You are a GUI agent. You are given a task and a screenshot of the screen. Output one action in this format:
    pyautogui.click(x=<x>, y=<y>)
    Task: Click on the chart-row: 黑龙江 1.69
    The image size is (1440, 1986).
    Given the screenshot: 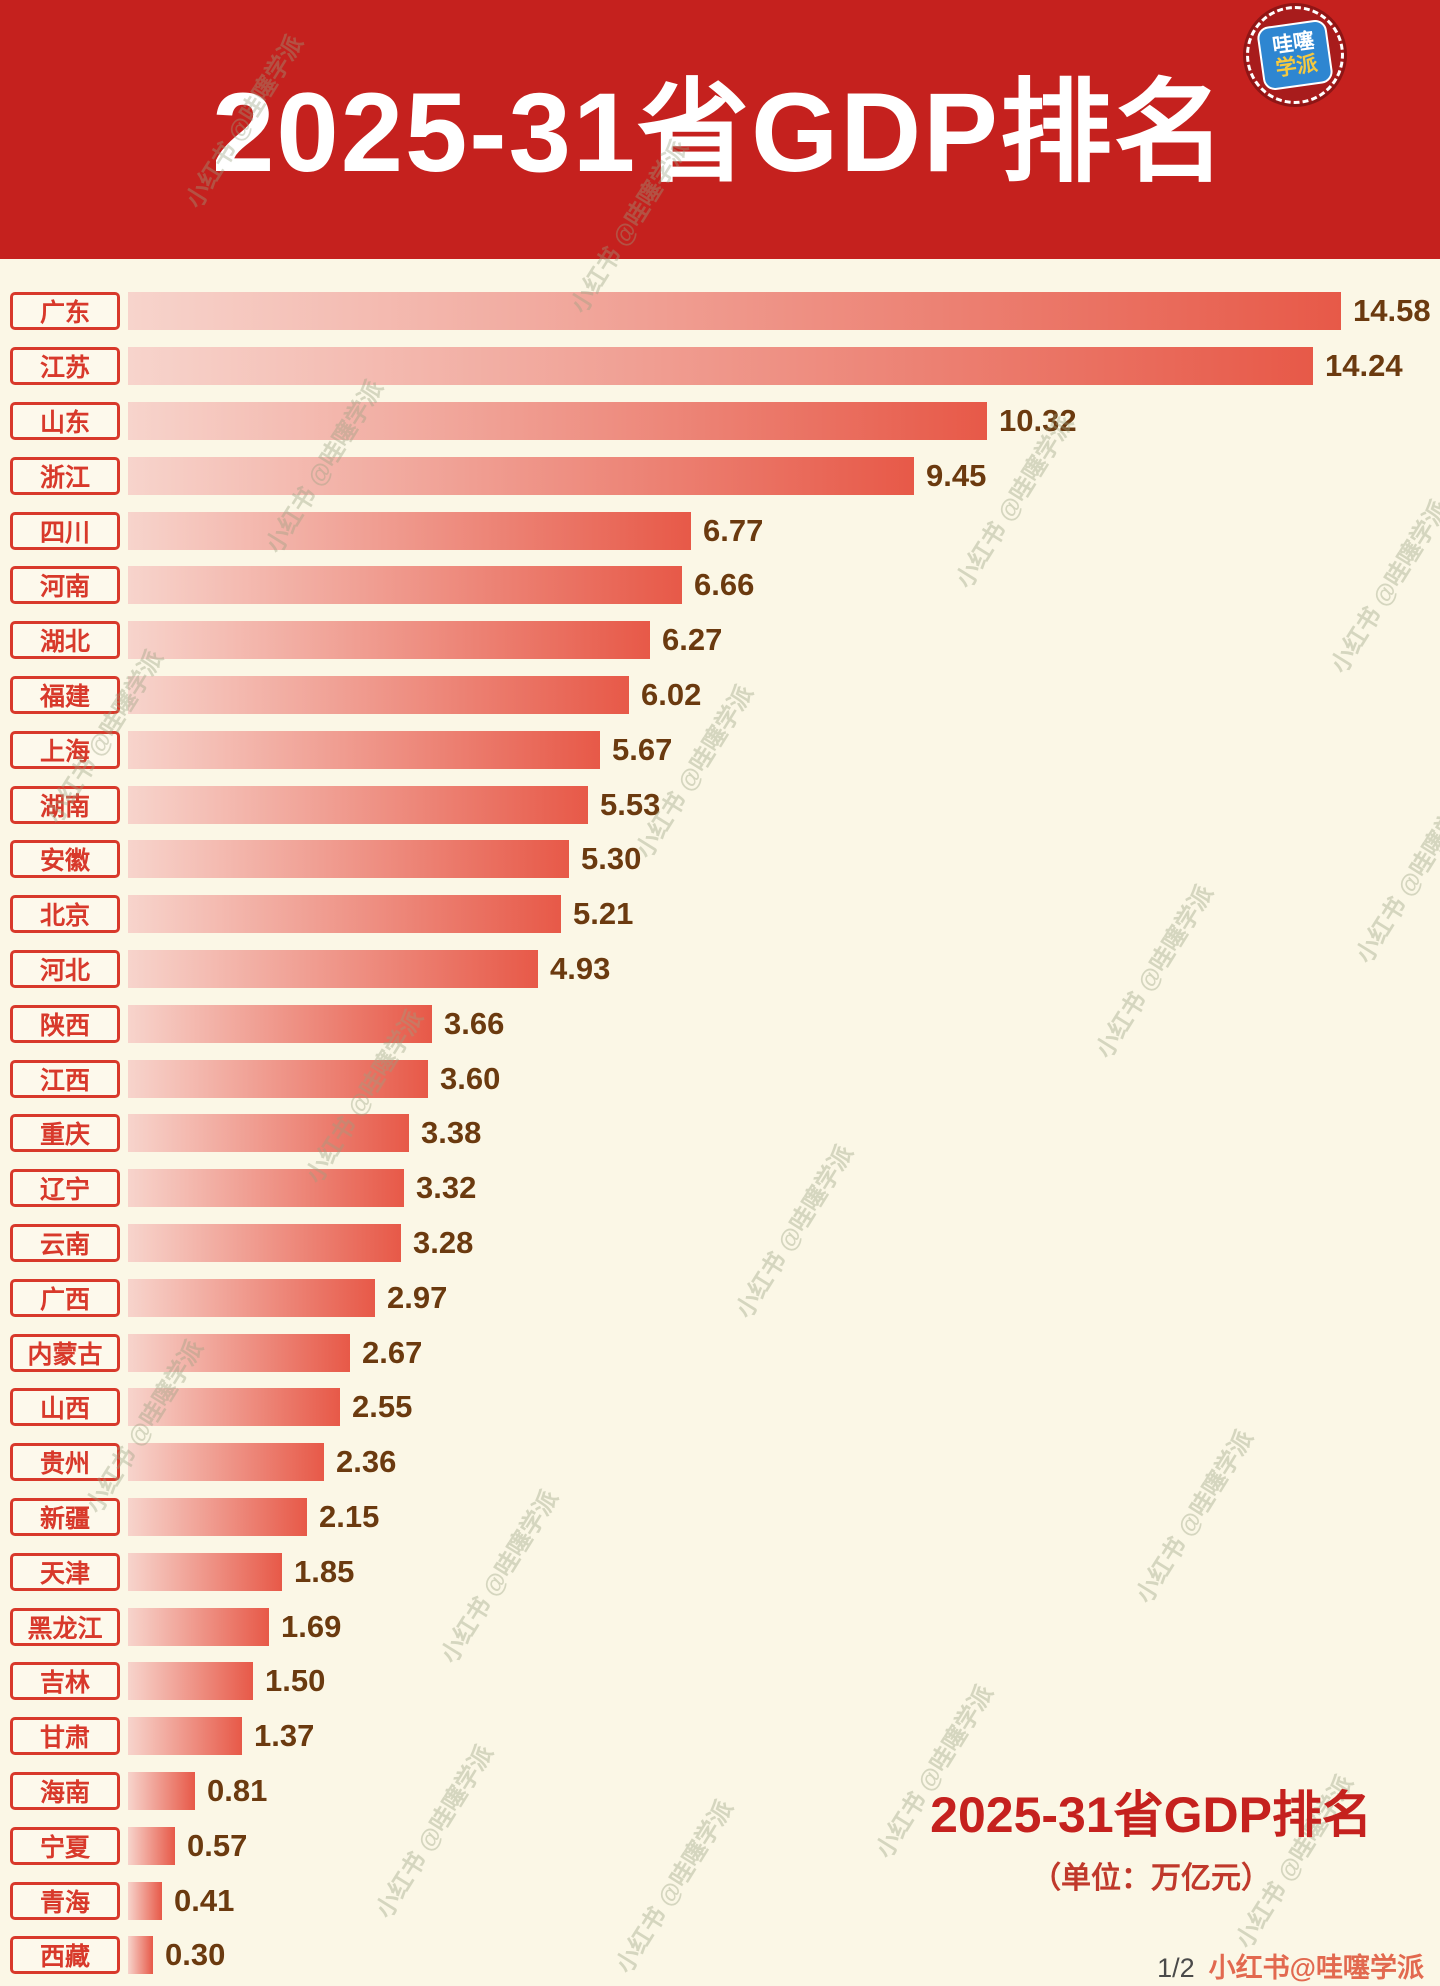 What is the action you would take?
    pyautogui.click(x=720, y=1626)
    